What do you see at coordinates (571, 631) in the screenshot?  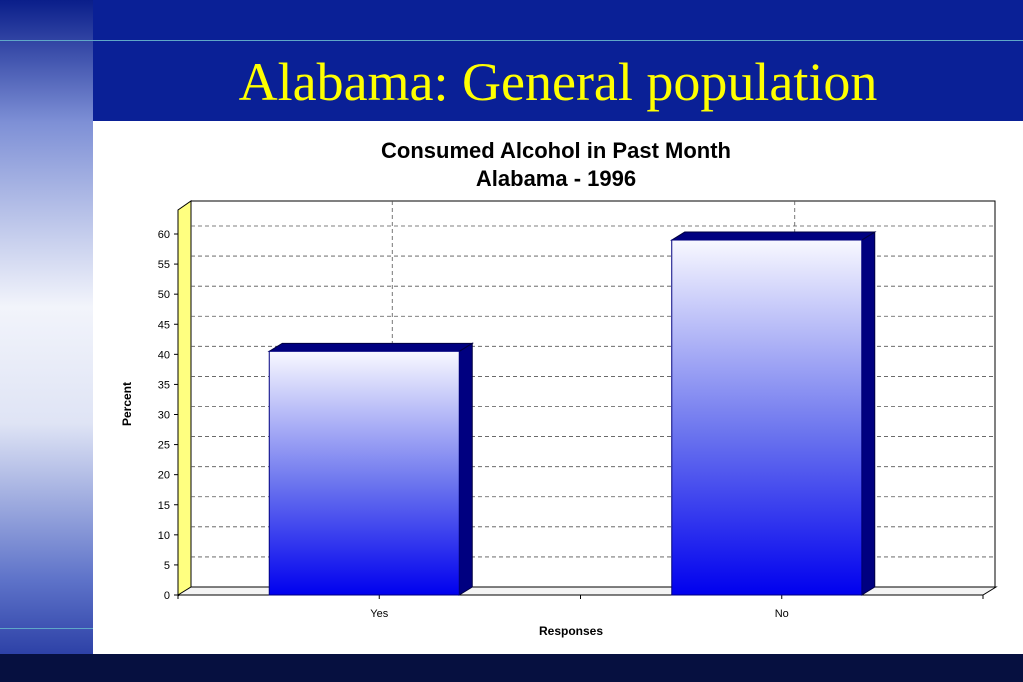 I see `x-axis-label: Responses` at bounding box center [571, 631].